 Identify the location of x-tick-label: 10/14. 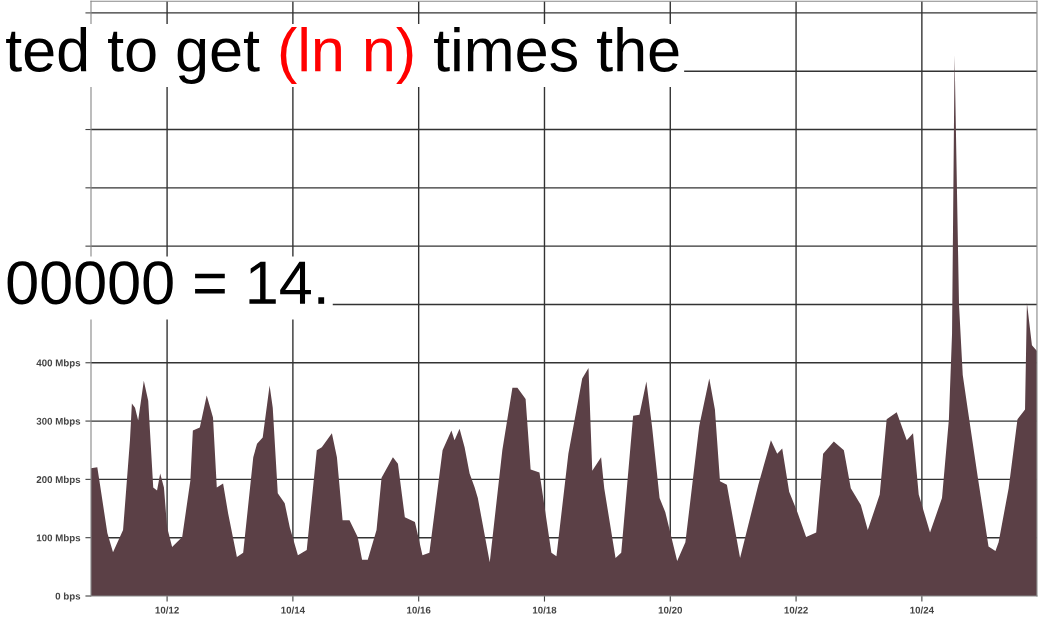
(293, 610).